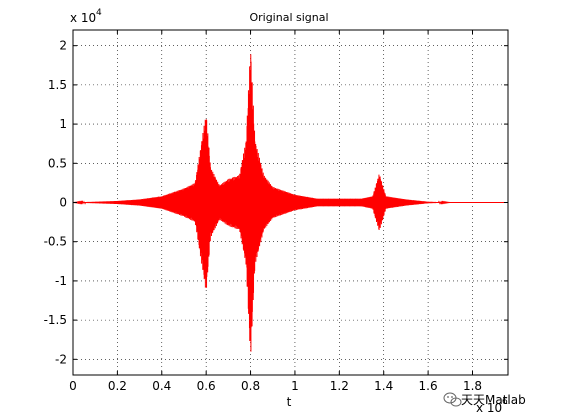 The height and width of the screenshot is (420, 561). What do you see at coordinates (61, 281) in the screenshot?
I see `y-tick-label: -1` at bounding box center [61, 281].